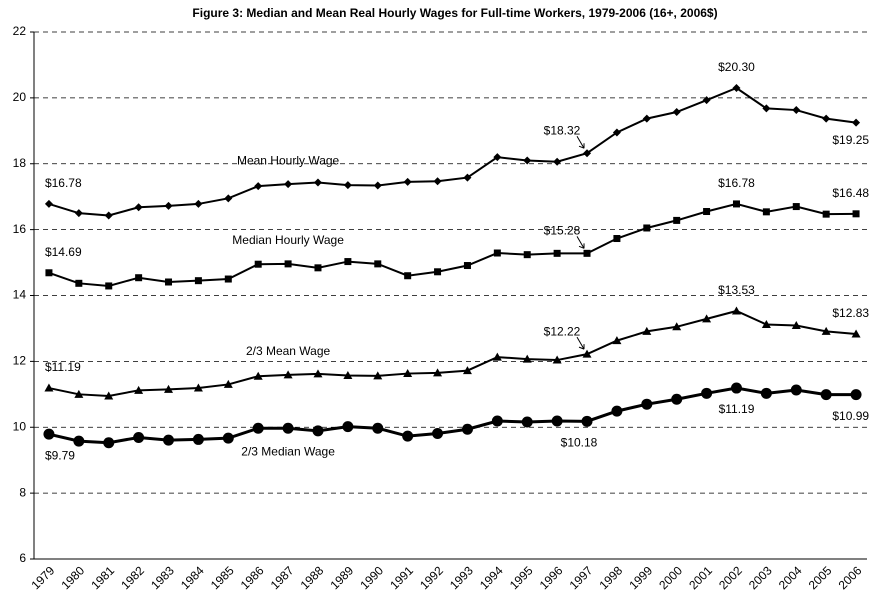 The width and height of the screenshot is (871, 608). What do you see at coordinates (102, 577) in the screenshot?
I see `x-tick-label: 1981` at bounding box center [102, 577].